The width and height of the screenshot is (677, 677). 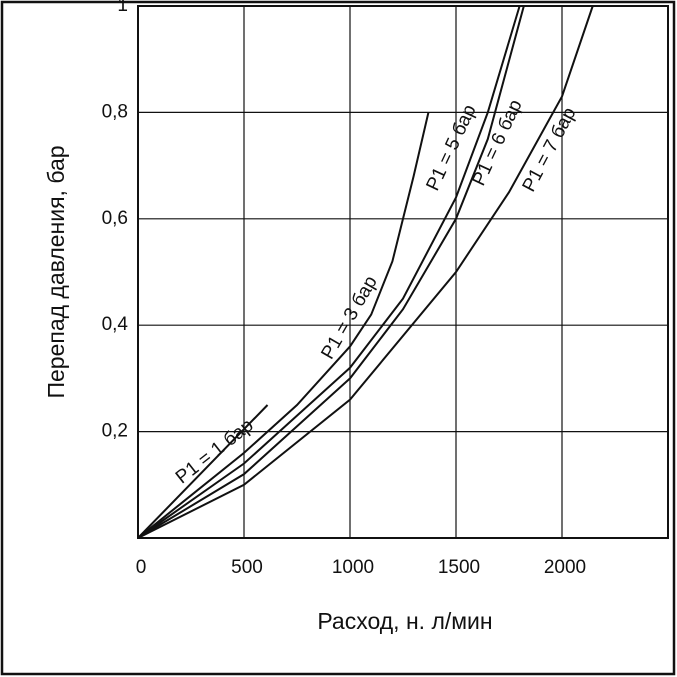 What do you see at coordinates (203, 471) in the screenshot?
I see `series-line` at bounding box center [203, 471].